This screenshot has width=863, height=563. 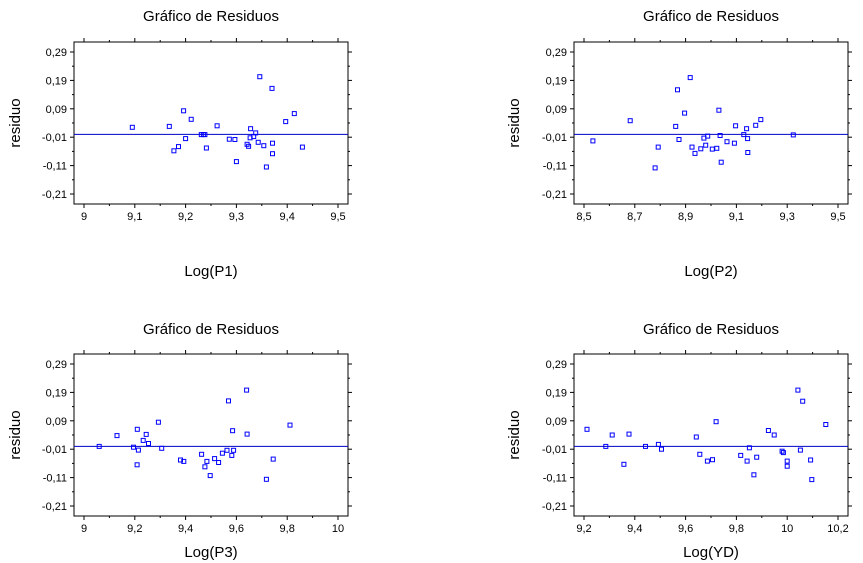 What do you see at coordinates (337, 217) in the screenshot?
I see `x-tick-label: 9,5` at bounding box center [337, 217].